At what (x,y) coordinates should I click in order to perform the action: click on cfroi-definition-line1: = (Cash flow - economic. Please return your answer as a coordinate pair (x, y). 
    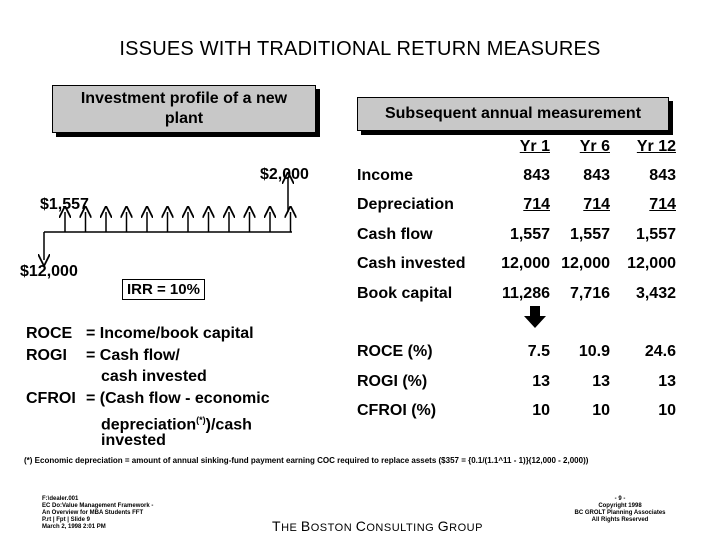
    Looking at the image, I should click on (178, 398).